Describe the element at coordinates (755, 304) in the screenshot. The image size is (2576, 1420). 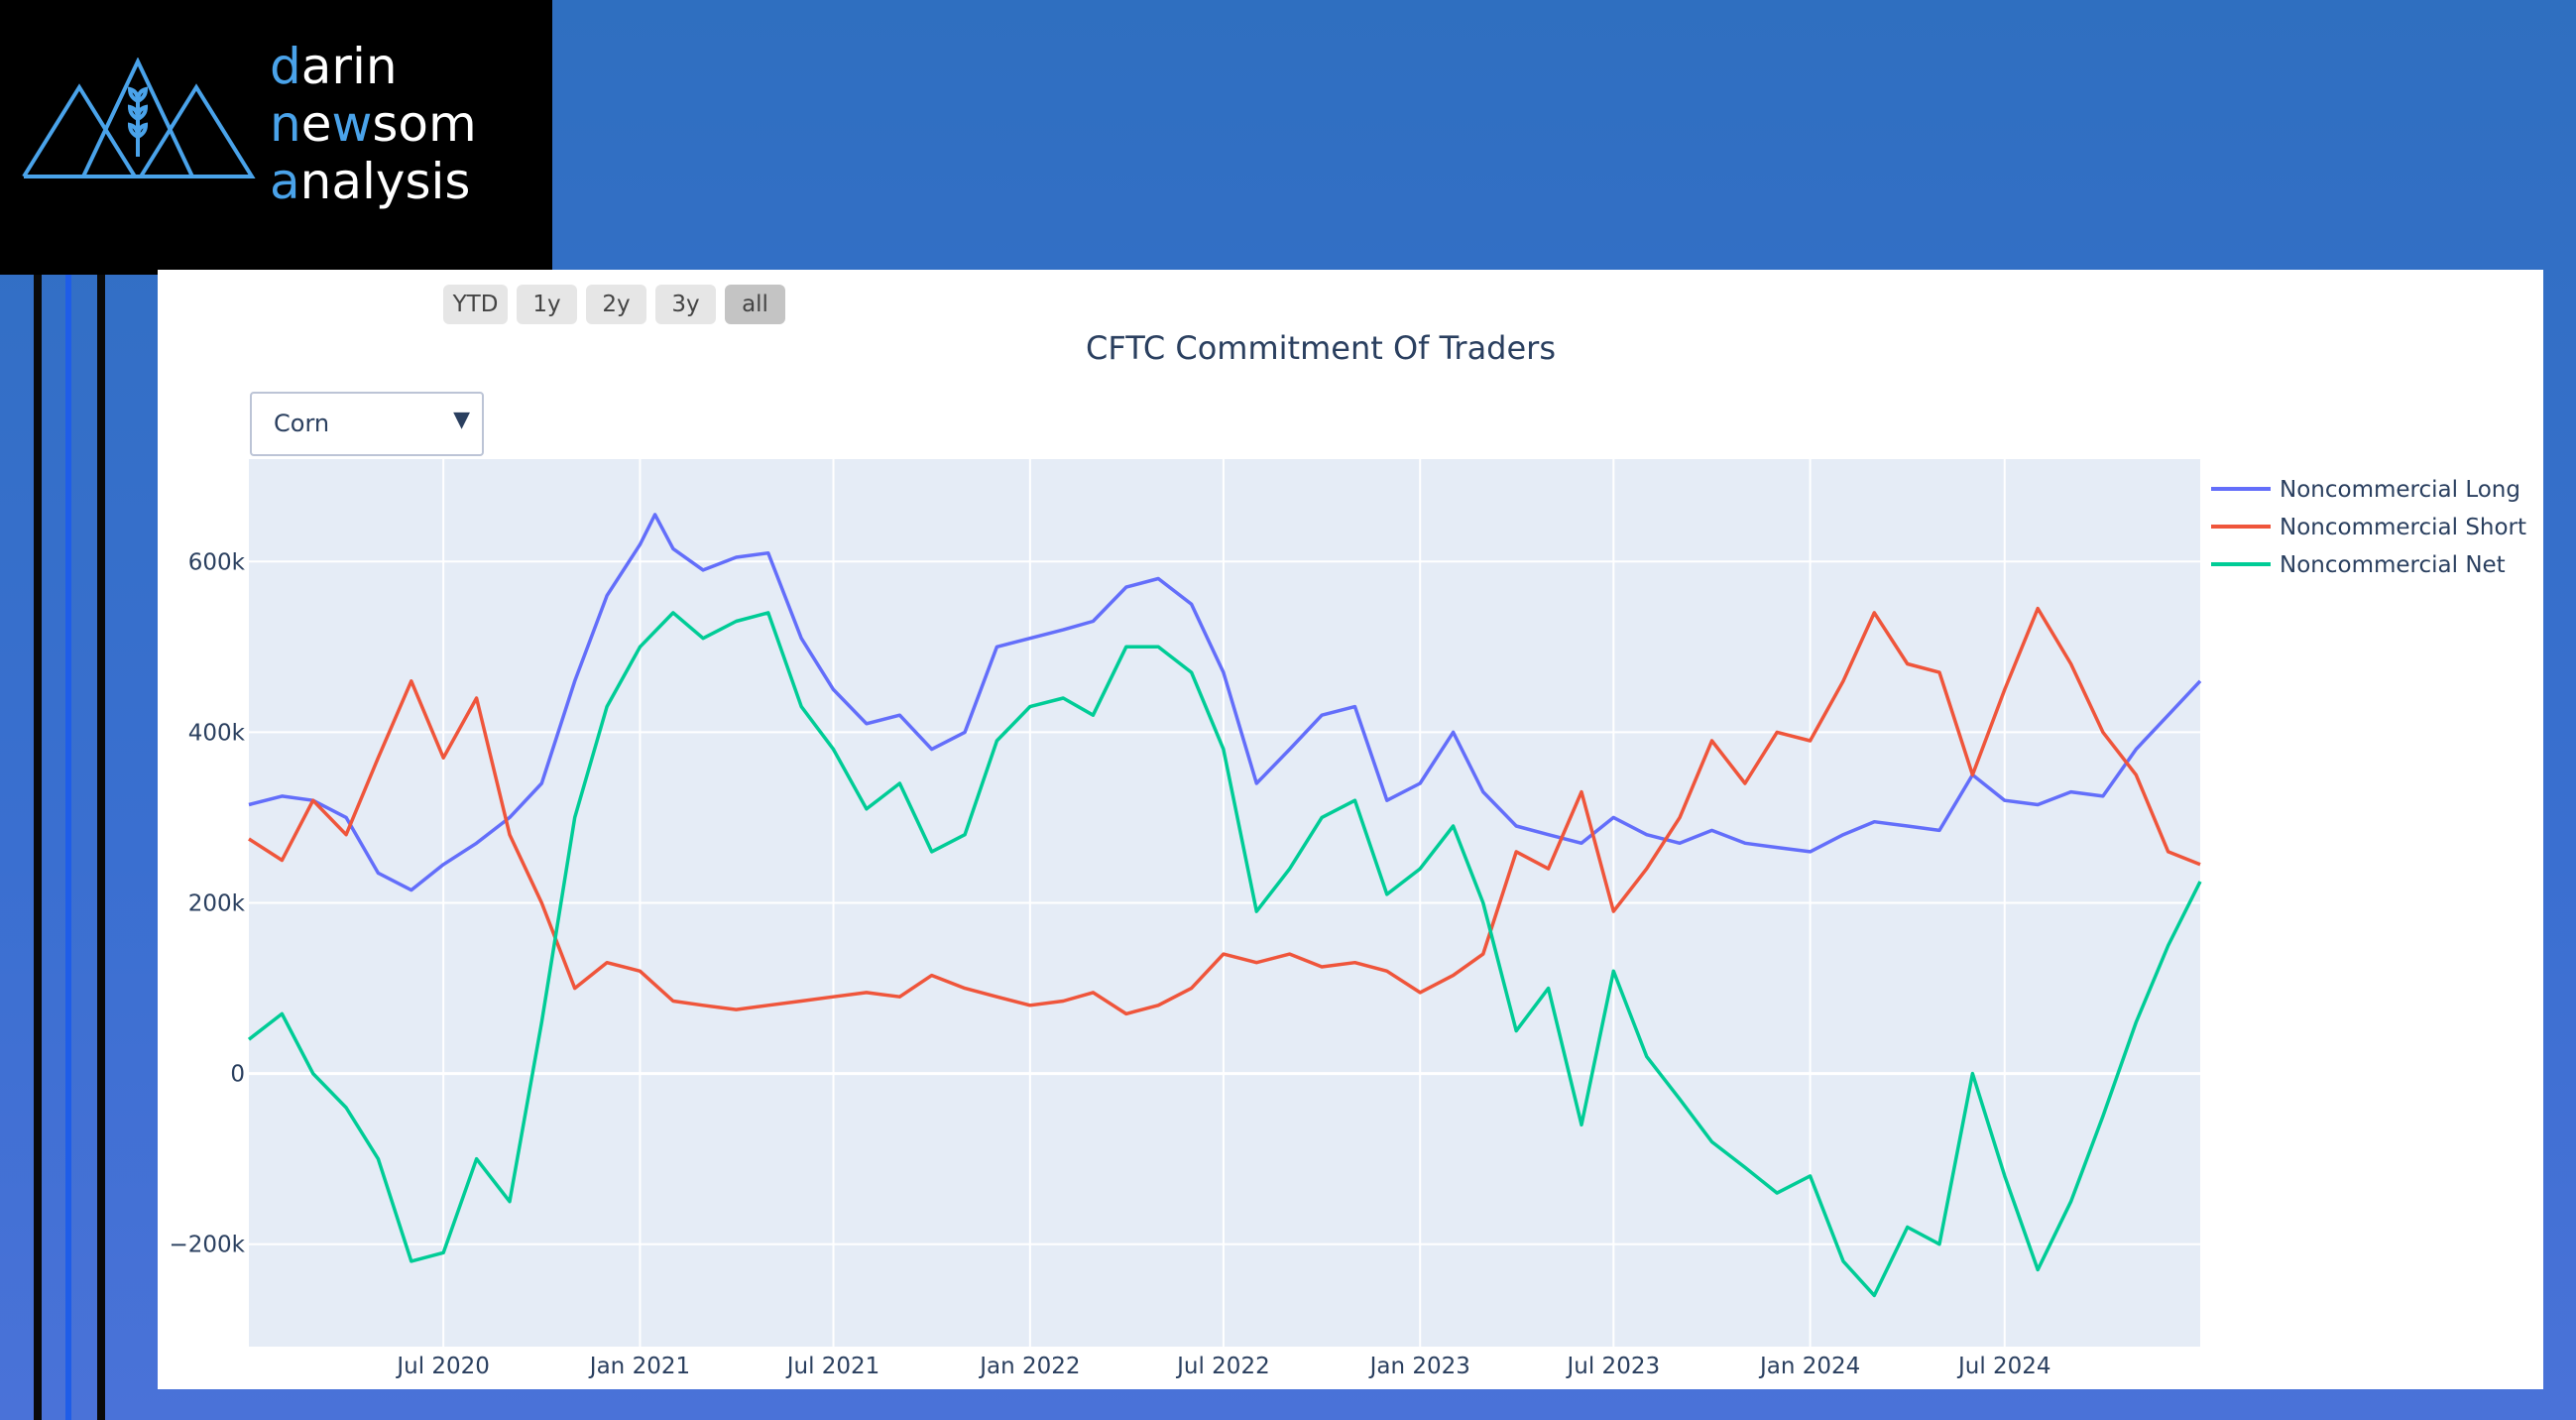
I see `range-button-all: all` at that location.